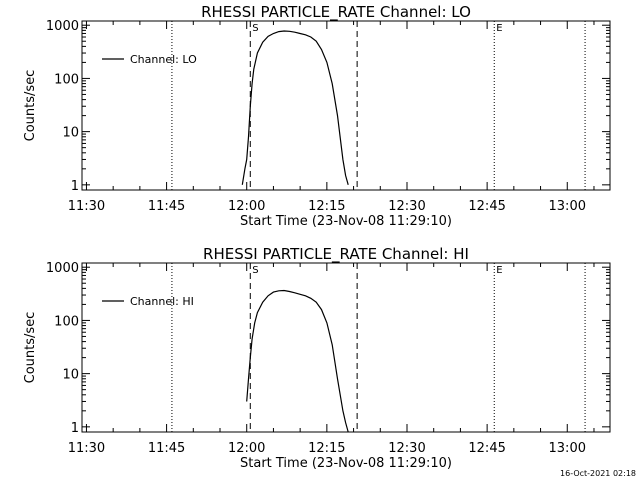  What do you see at coordinates (162, 301) in the screenshot?
I see `legend-label: Channel: HI` at bounding box center [162, 301].